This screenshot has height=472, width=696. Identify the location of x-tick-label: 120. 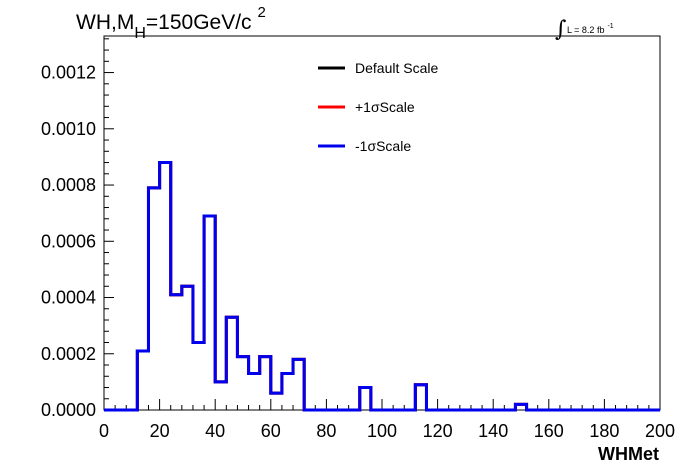
(438, 431).